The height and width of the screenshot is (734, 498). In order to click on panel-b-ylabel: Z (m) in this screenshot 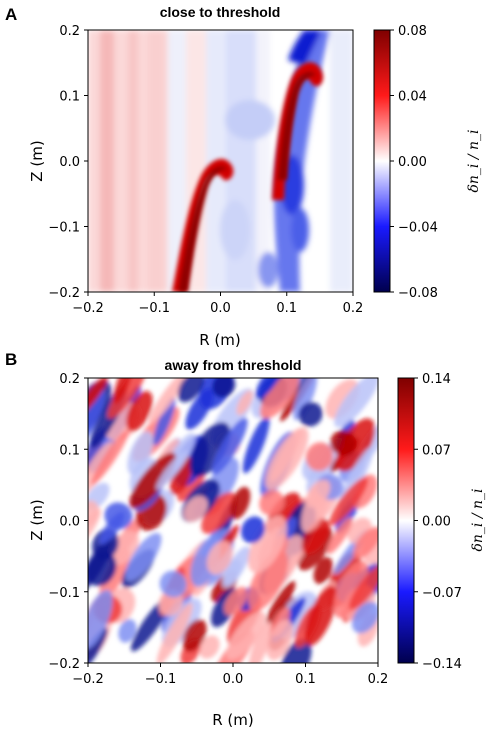, I will do `click(37, 519)`.